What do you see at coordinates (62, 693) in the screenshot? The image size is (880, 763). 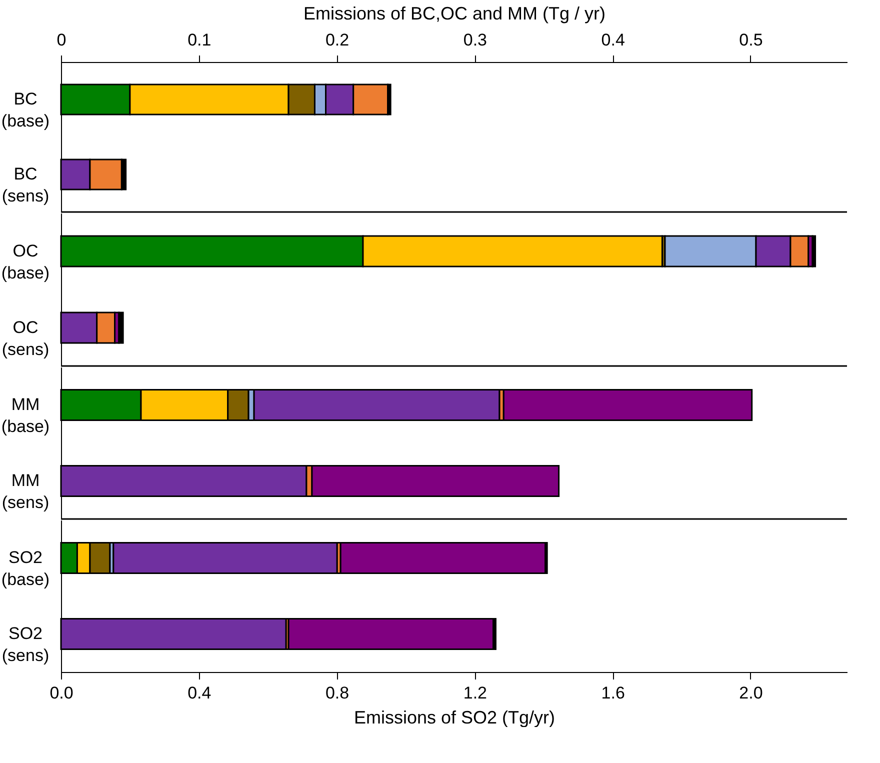 I see `x-tick-label: 0.0` at bounding box center [62, 693].